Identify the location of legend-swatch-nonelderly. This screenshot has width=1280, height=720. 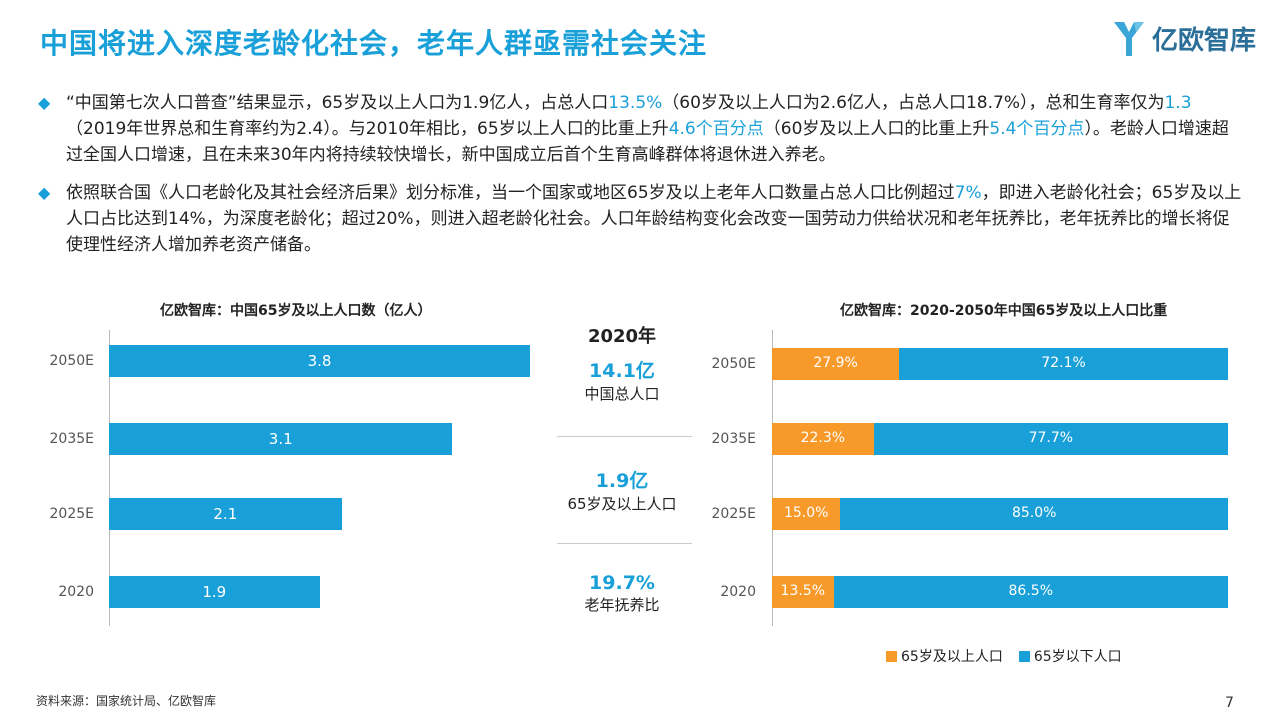
(1024, 656).